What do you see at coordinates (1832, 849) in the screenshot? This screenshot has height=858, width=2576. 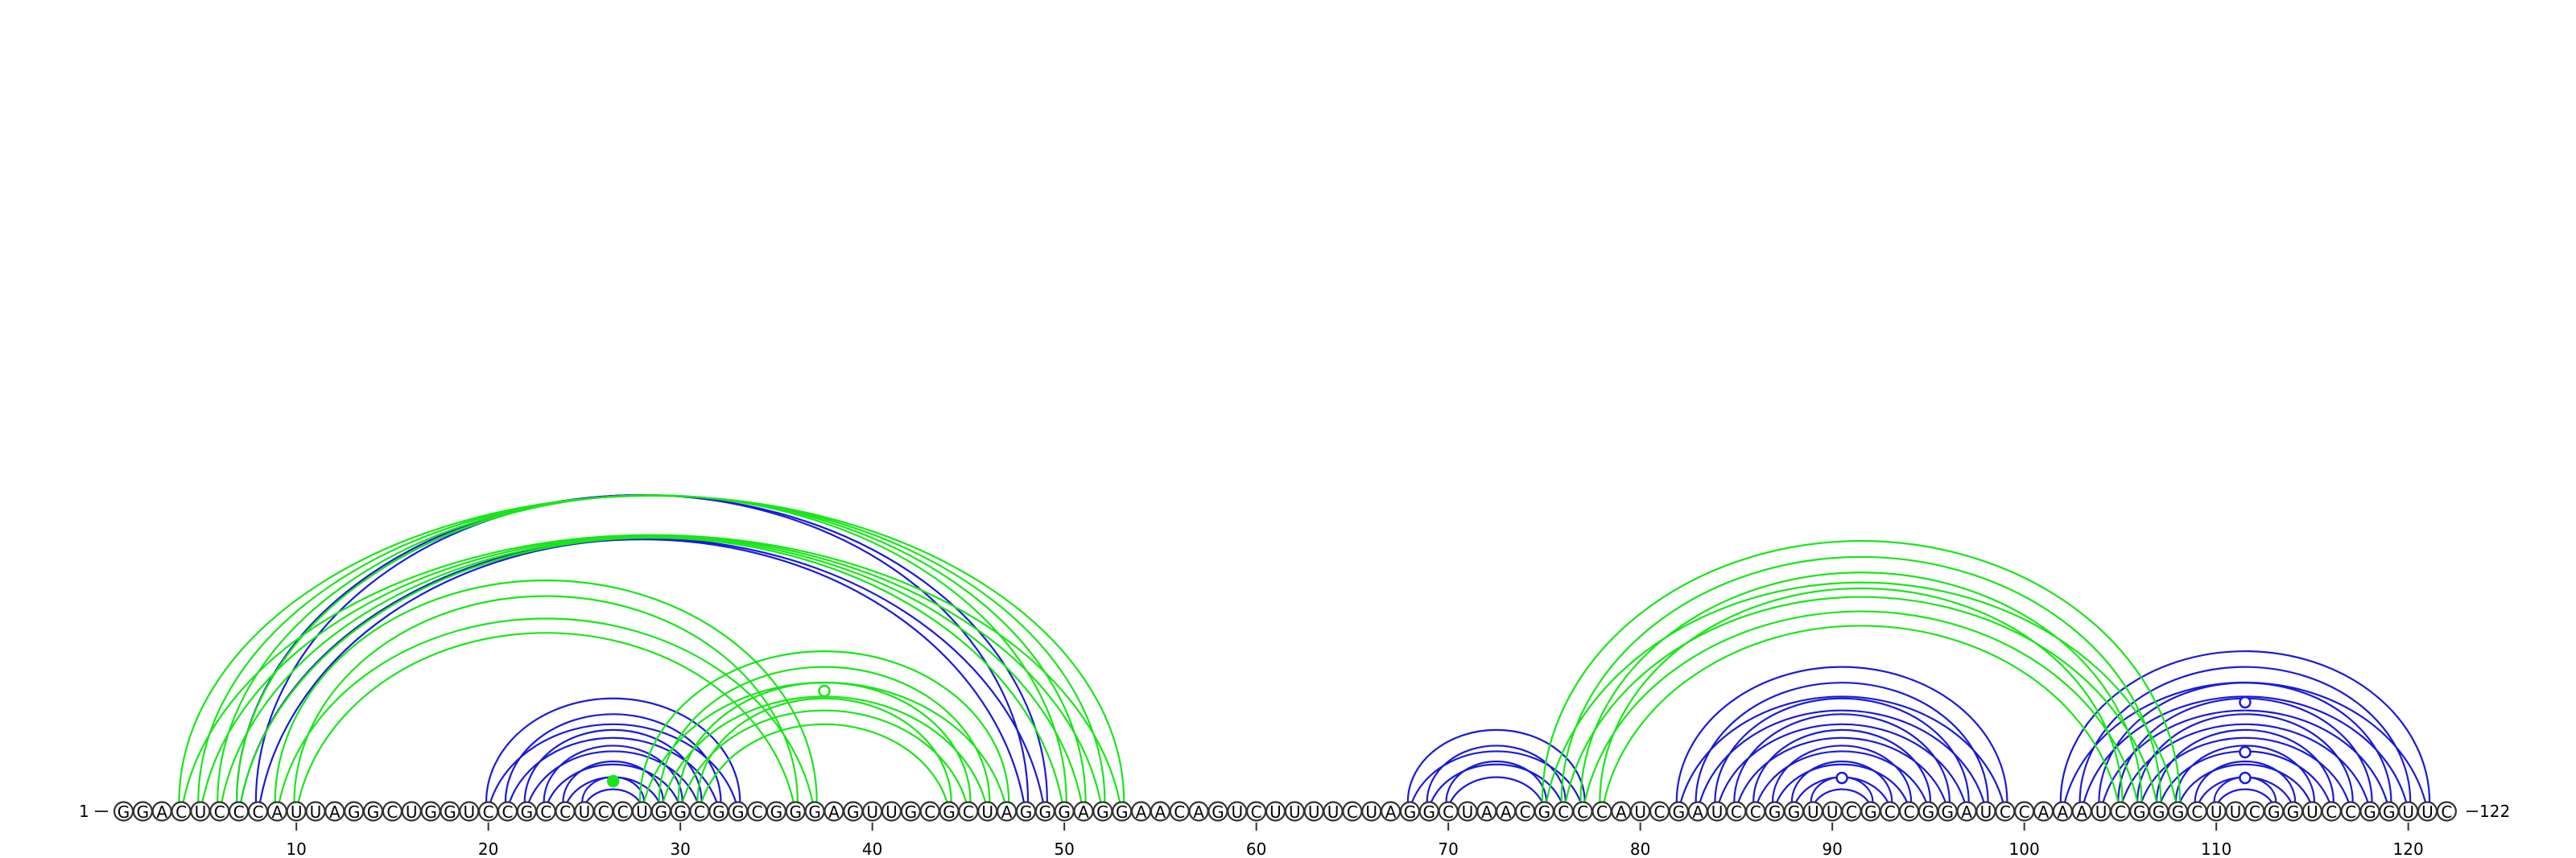 I see `position-tick-label: 90` at bounding box center [1832, 849].